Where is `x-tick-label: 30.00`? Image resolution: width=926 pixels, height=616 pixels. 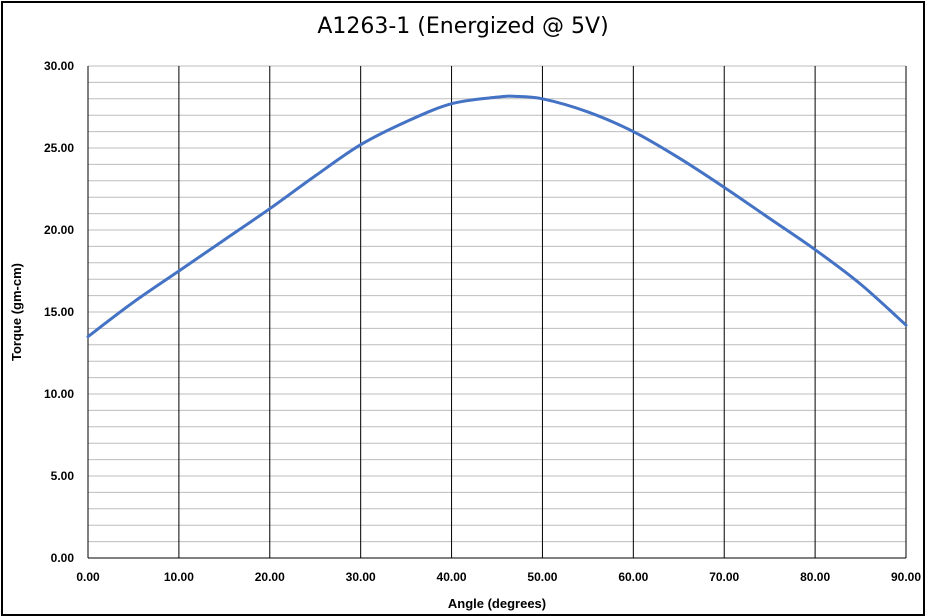 x-tick-label: 30.00 is located at coordinates (361, 577).